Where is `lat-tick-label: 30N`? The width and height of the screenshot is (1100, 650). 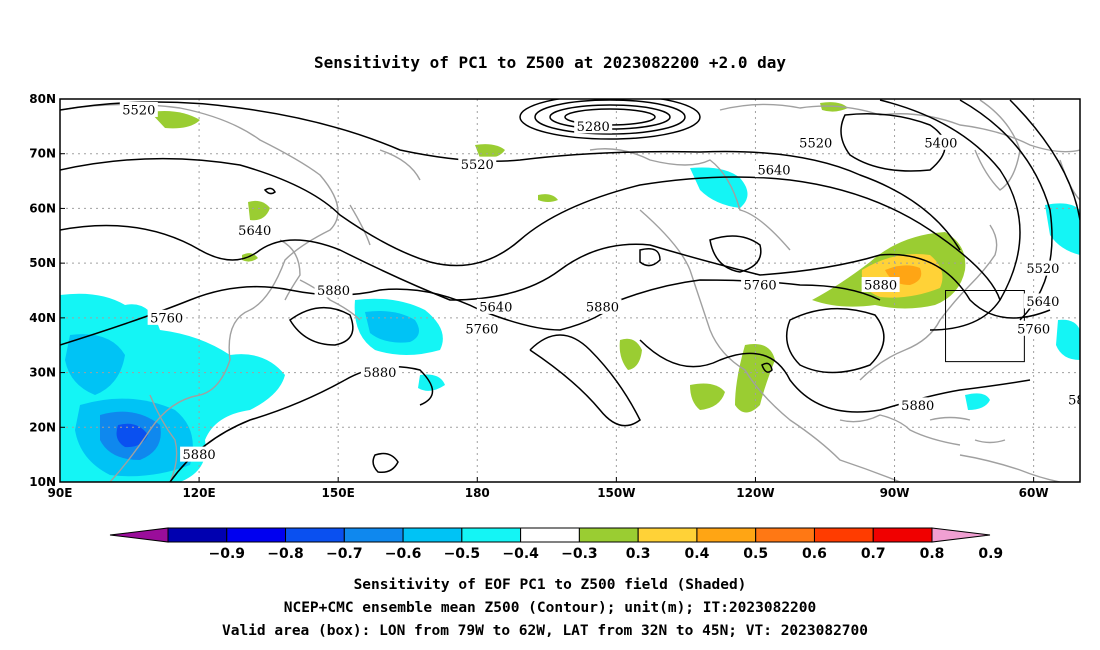 lat-tick-label: 30N is located at coordinates (42, 373).